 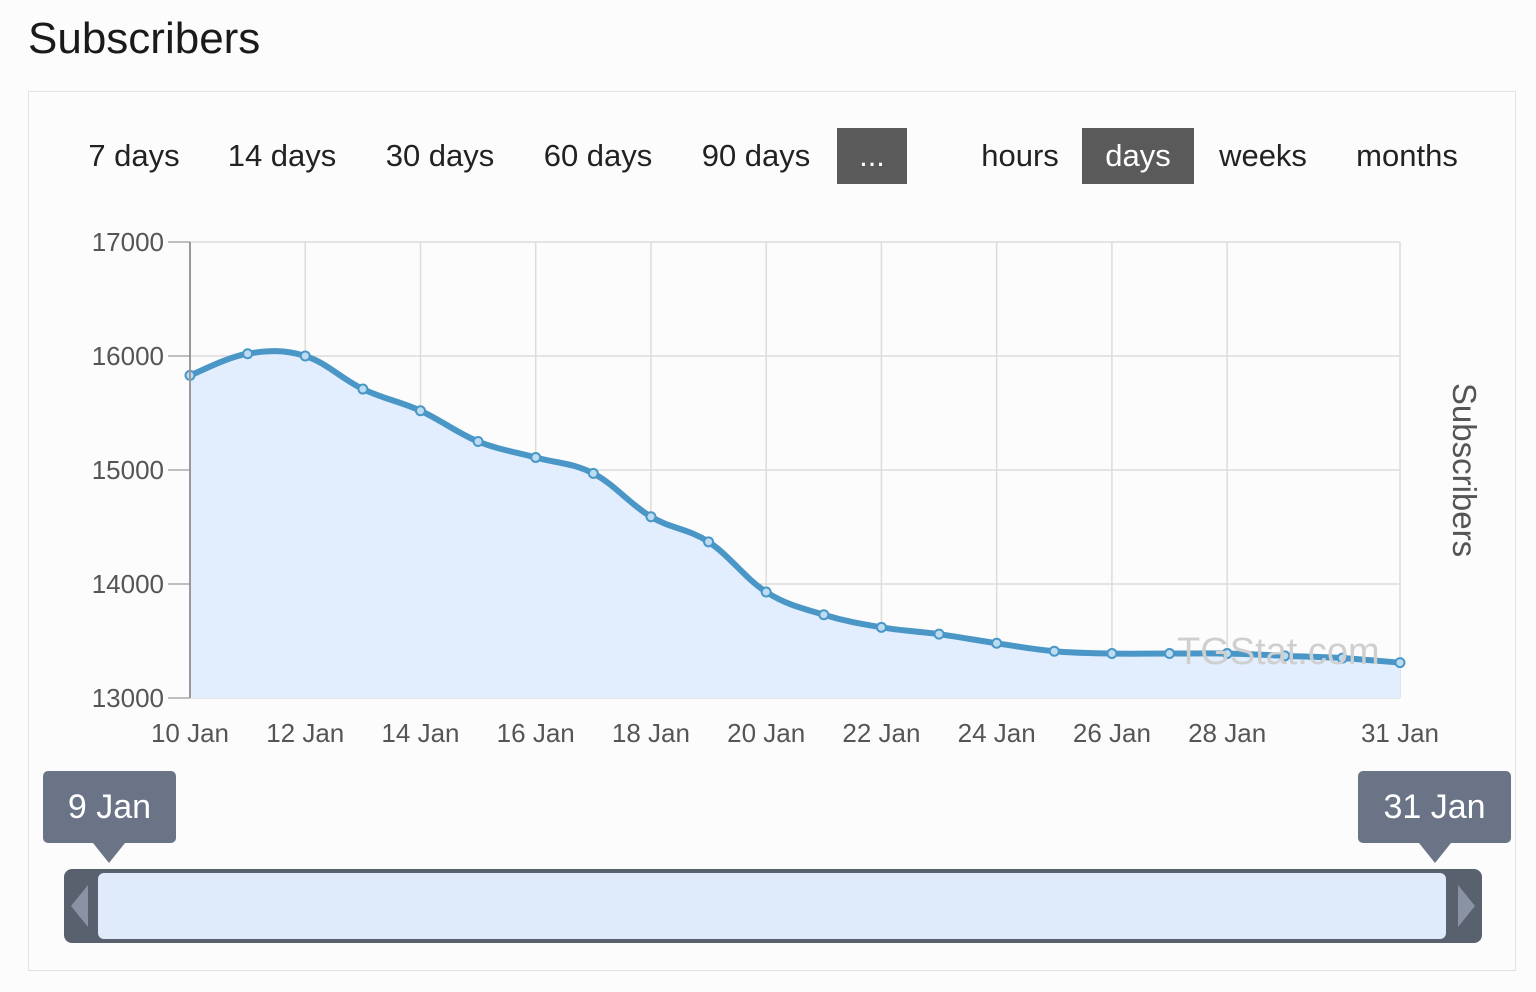 I want to click on x-tick-label: 28 Jan, so click(x=1227, y=733).